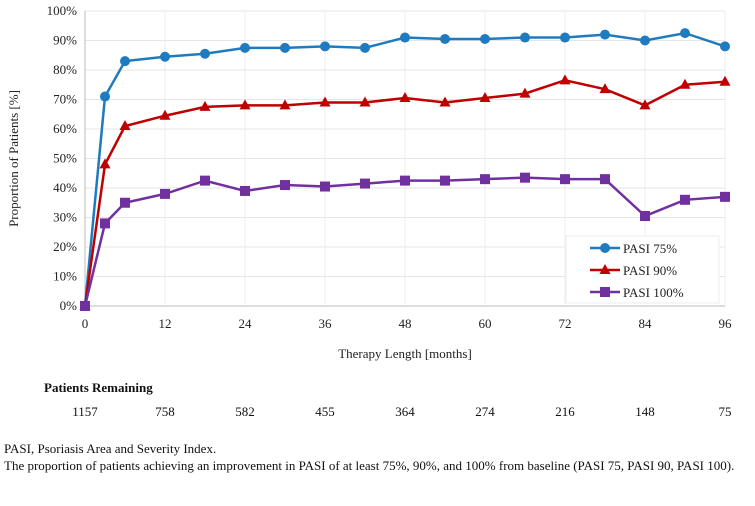 This screenshot has width=755, height=506. What do you see at coordinates (245, 411) in the screenshot?
I see `patients-remaining-value: 582` at bounding box center [245, 411].